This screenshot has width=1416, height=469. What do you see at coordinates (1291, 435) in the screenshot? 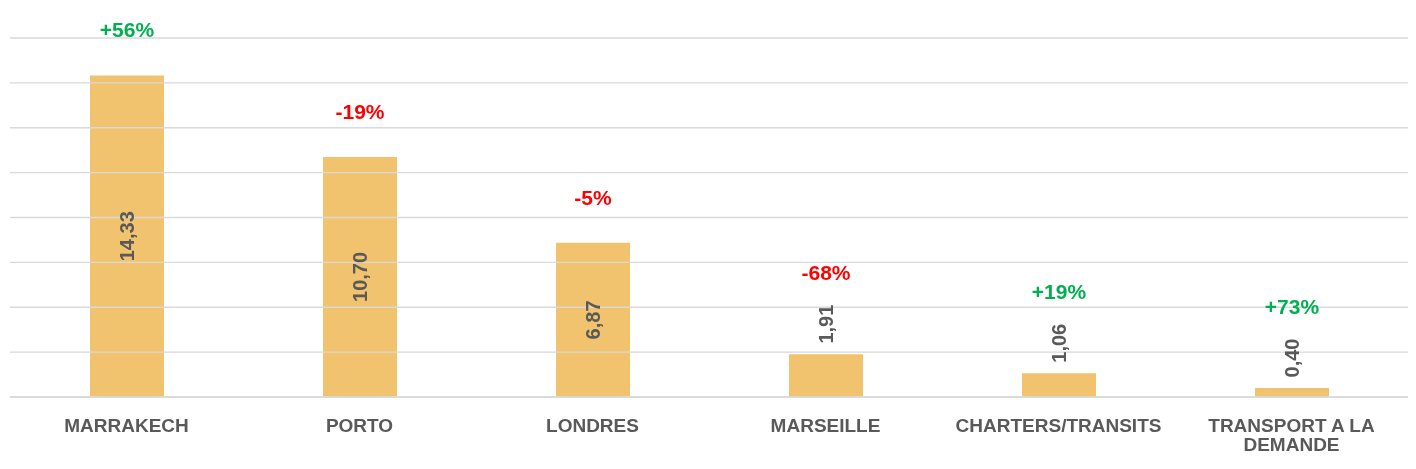
I see `x-tick-label: TRANSPORT A LA DEMANDE` at bounding box center [1291, 435].